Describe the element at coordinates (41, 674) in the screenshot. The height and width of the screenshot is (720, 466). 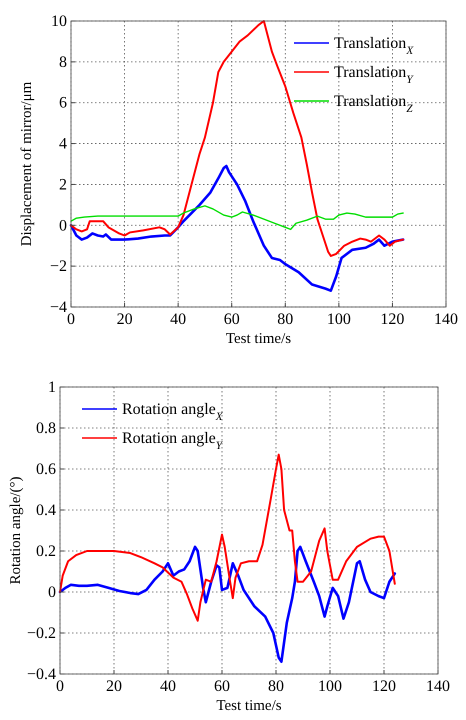
I see `y-tick-label: −0.4` at that location.